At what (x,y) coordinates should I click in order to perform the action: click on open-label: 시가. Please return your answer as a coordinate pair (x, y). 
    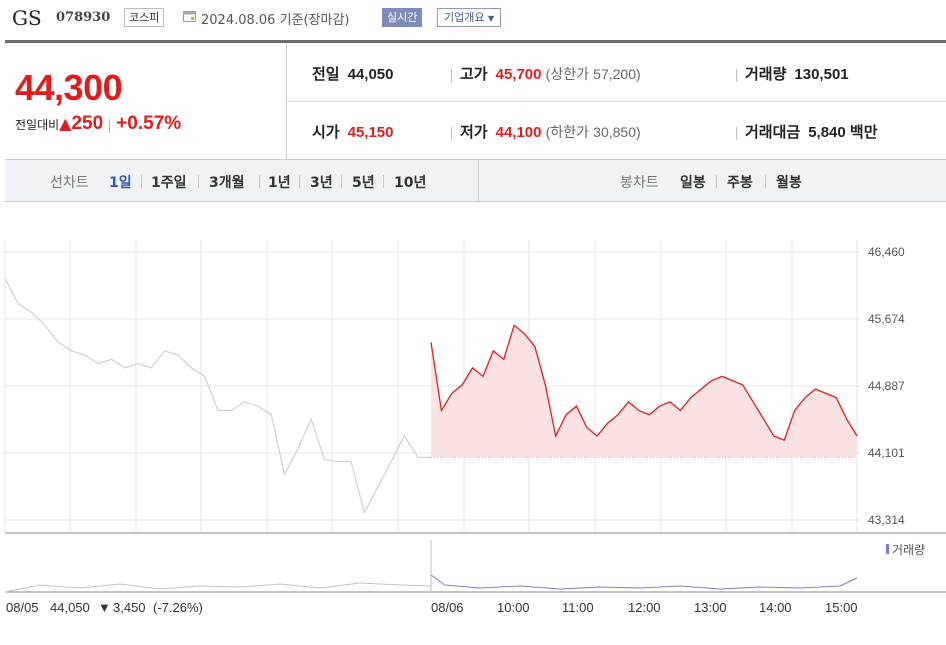
    Looking at the image, I should click on (326, 132).